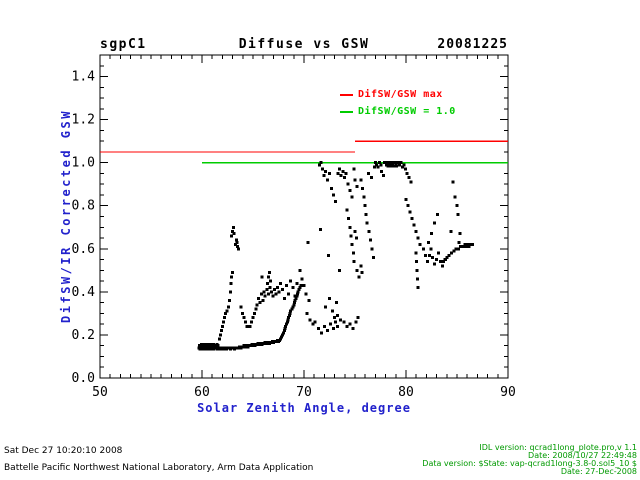  Describe the element at coordinates (83, 206) in the screenshot. I see `y-tick-label: 0.8` at that location.